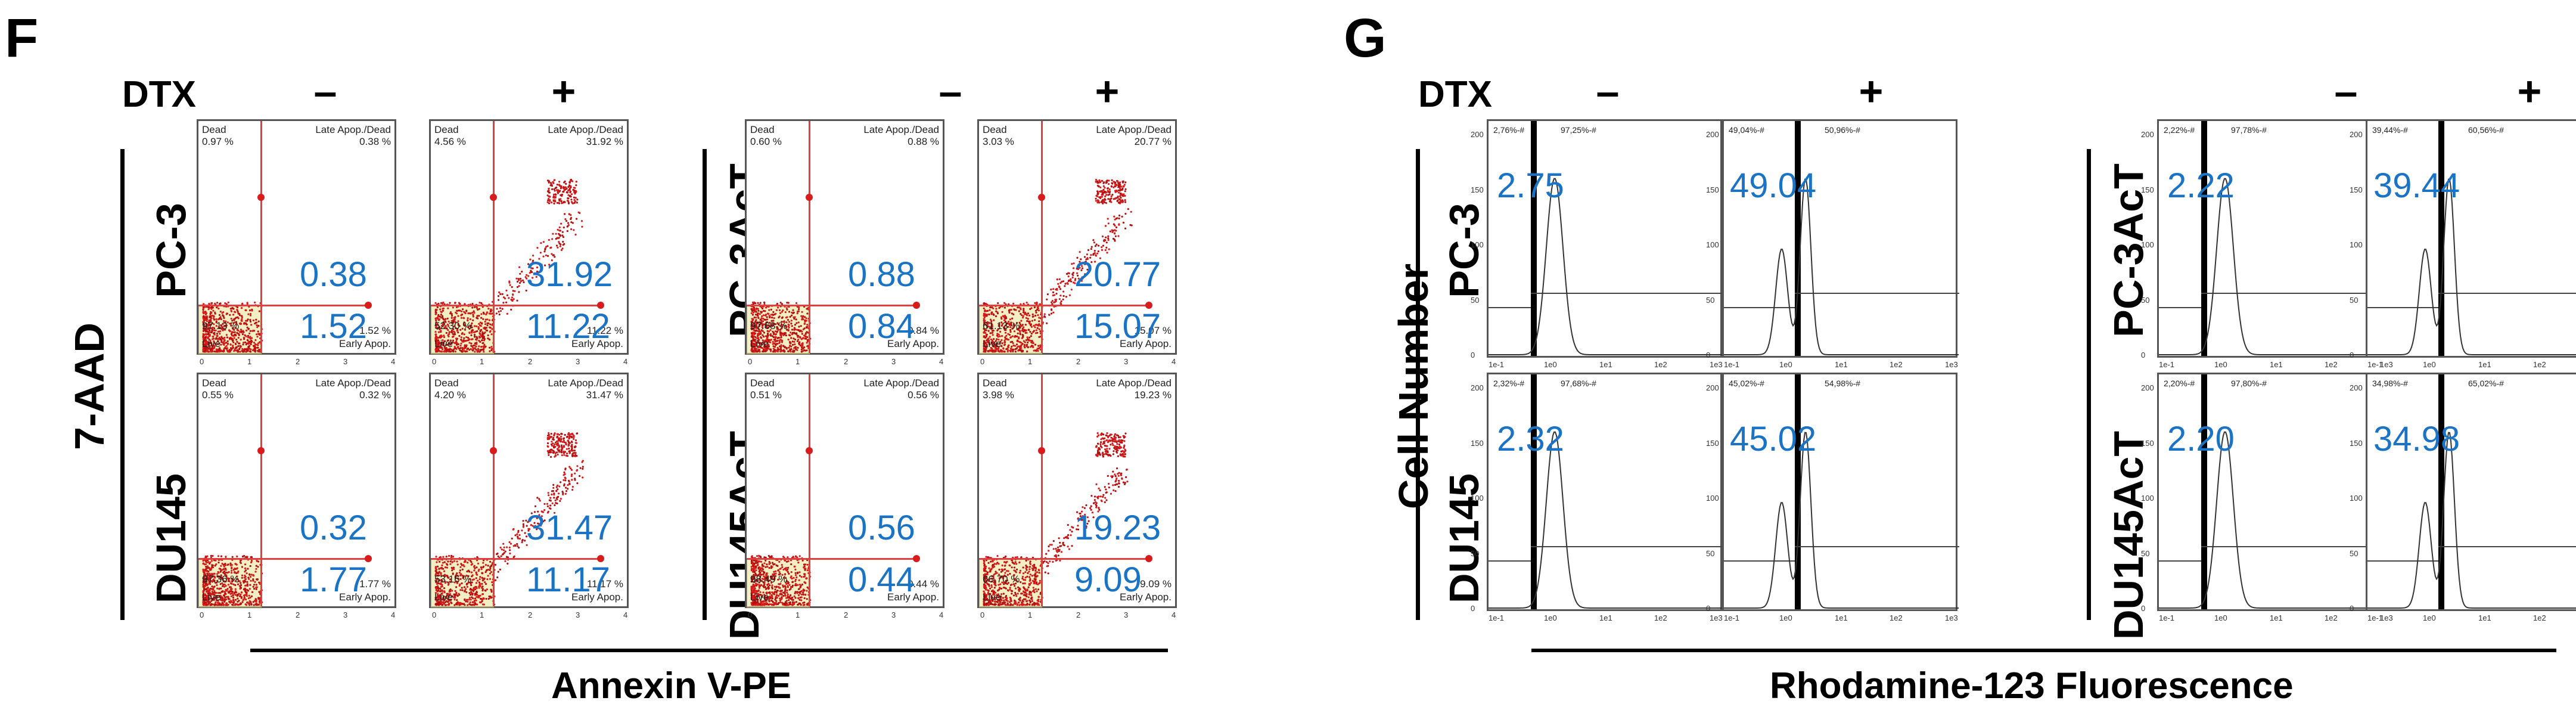 This screenshot has height=713, width=2576. Describe the element at coordinates (766, 141) in the screenshot. I see `quadrant-dead-pct: 0.60 %` at that location.